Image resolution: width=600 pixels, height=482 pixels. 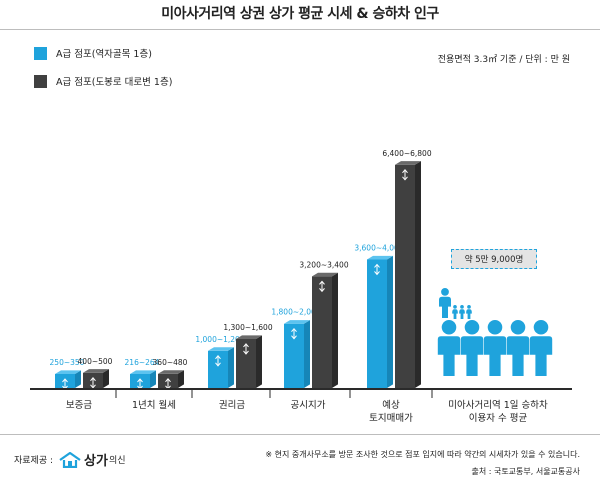 I want to click on category-label: 권리금, so click(x=232, y=405).